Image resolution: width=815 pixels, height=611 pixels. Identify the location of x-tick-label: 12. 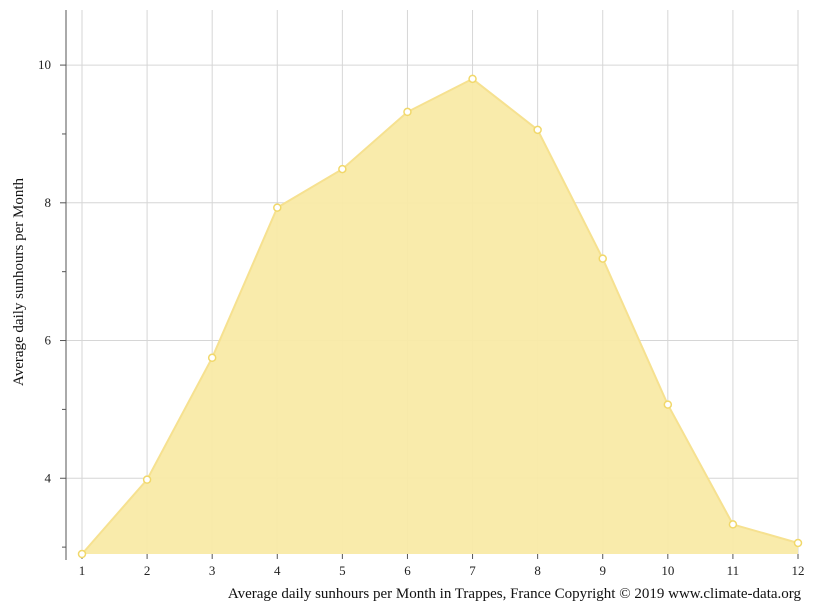
(798, 570).